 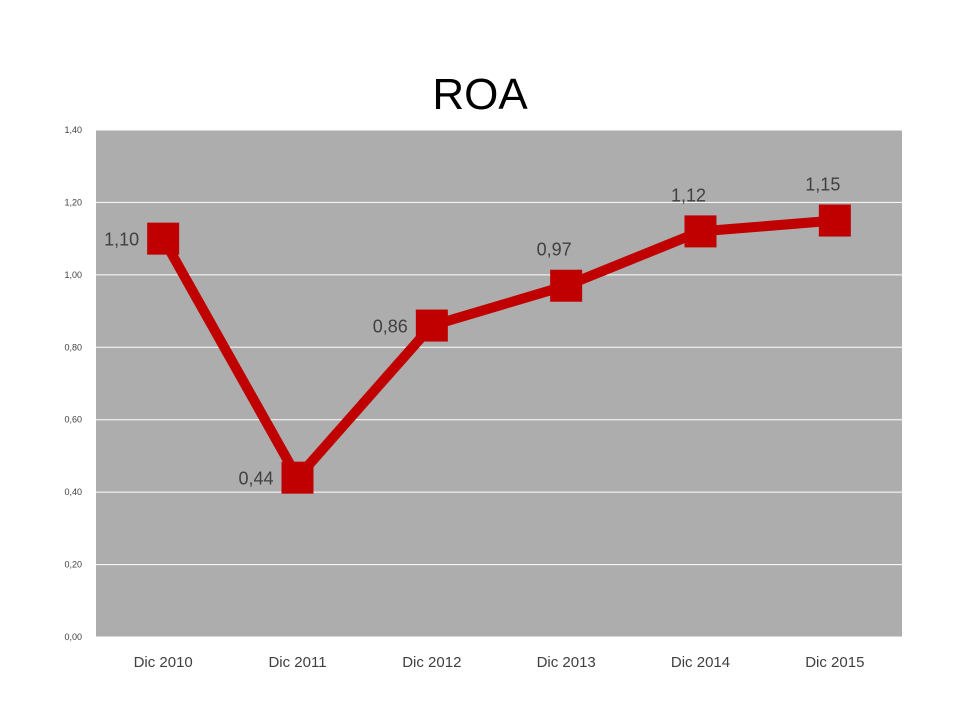 What do you see at coordinates (834, 662) in the screenshot?
I see `x-tick-label: Dic 2015` at bounding box center [834, 662].